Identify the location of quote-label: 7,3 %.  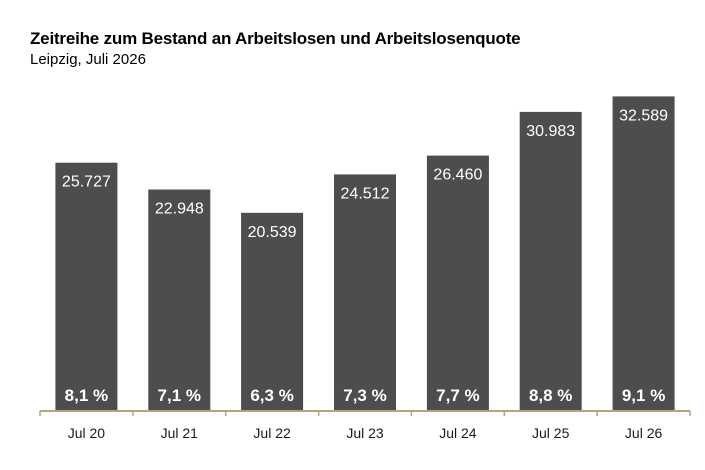
(364, 395).